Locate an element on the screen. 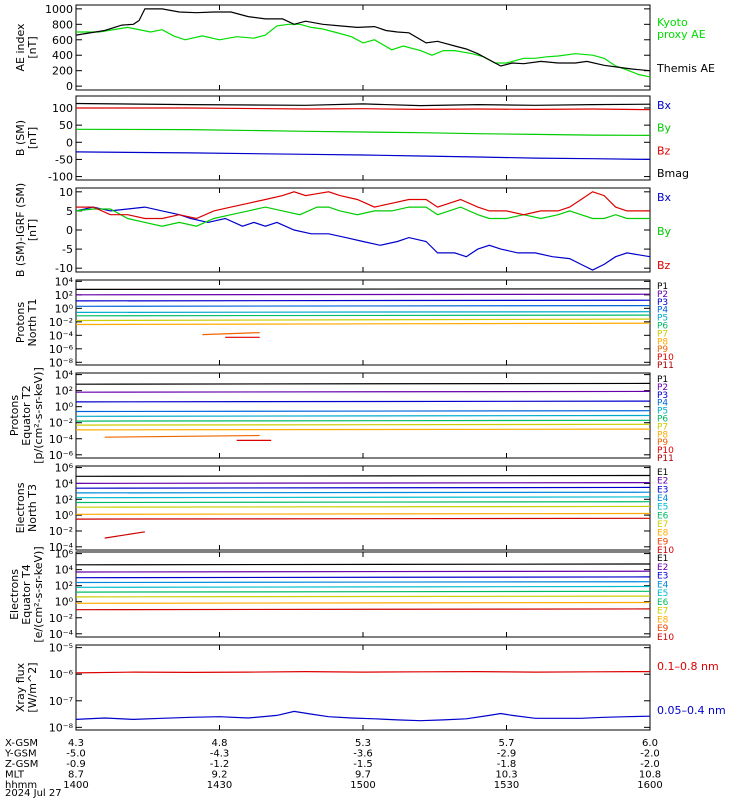  legend-entry: Bx is located at coordinates (664, 197).